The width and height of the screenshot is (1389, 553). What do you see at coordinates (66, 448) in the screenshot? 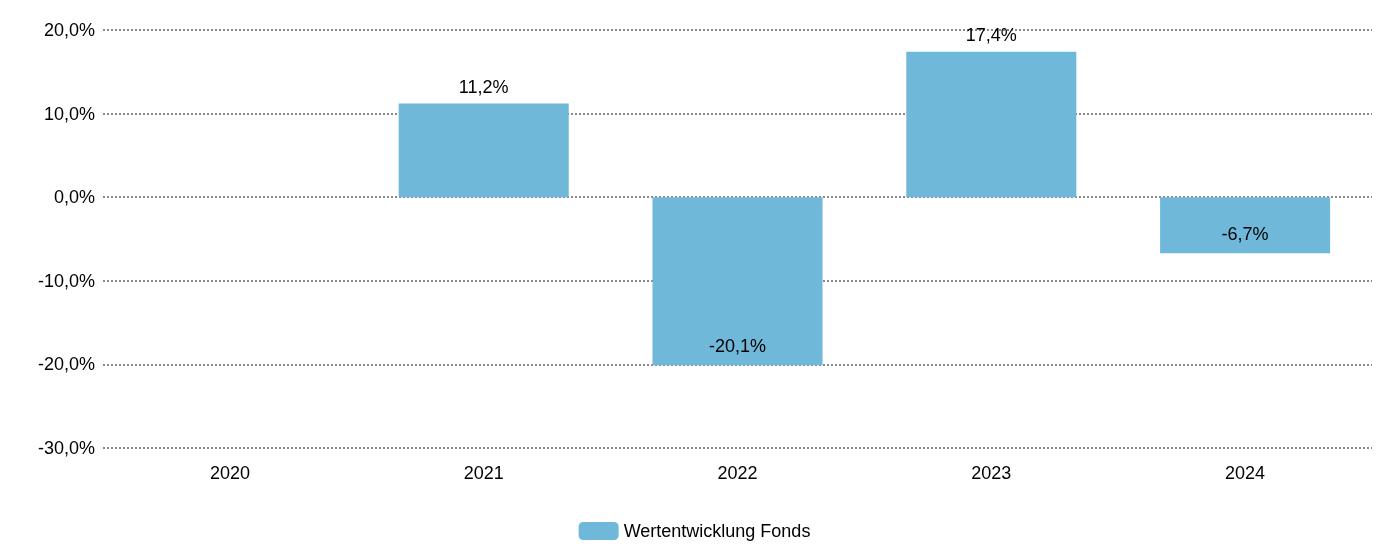
I see `y-tick-label: -30,0%` at bounding box center [66, 448].